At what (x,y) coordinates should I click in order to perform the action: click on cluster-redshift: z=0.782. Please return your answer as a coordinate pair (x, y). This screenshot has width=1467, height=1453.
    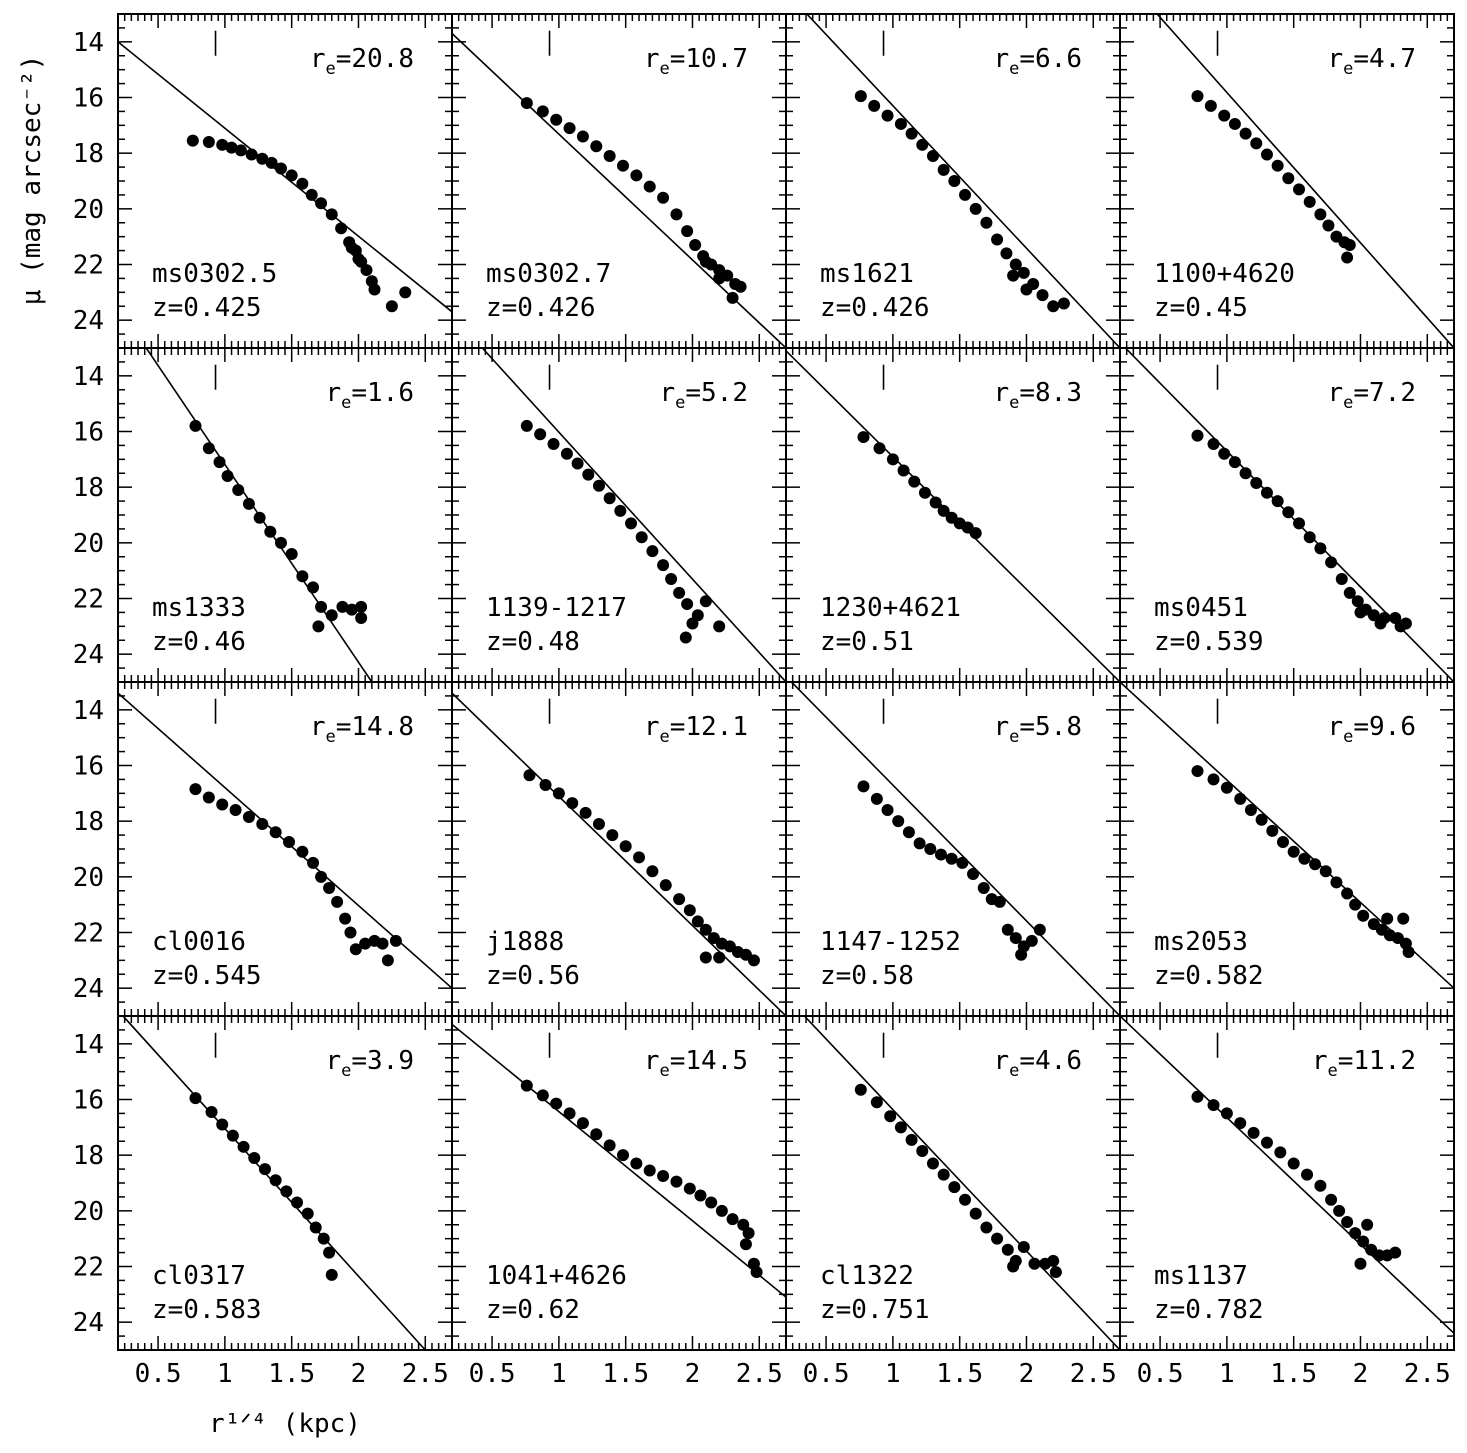
    Looking at the image, I should click on (1209, 1310).